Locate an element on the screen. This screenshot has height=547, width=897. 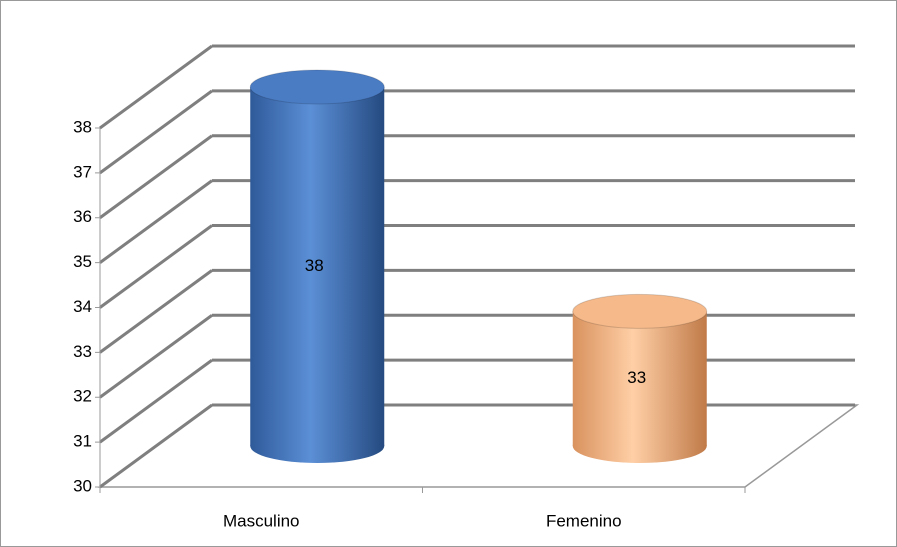
x-tick-label: Masculino is located at coordinates (261, 520).